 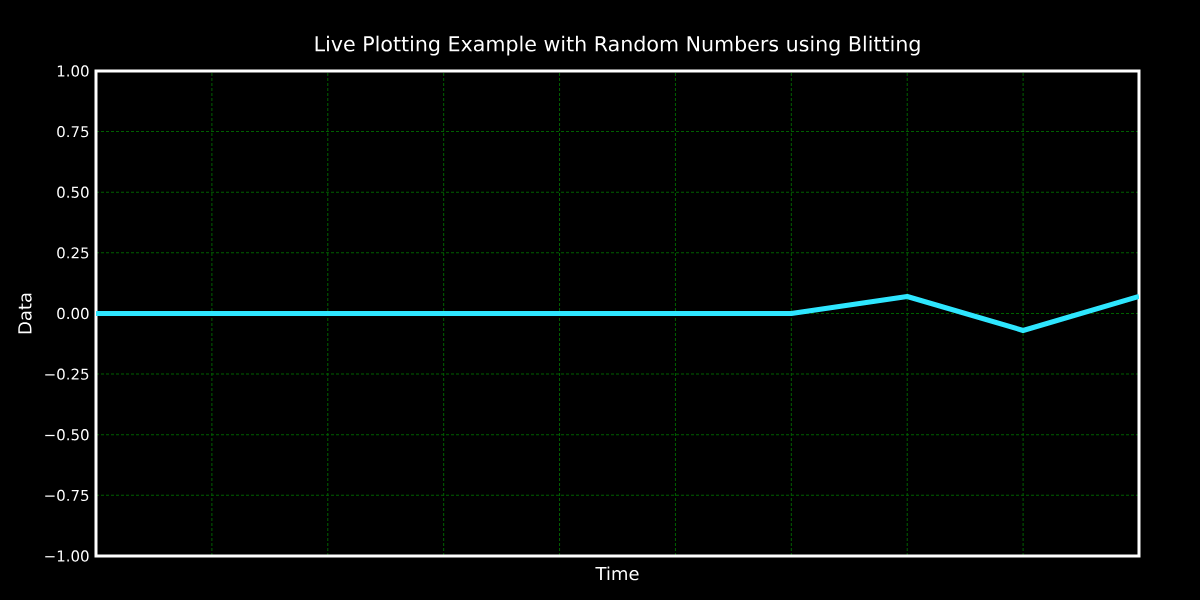 I want to click on y-tick-label: 1.00, so click(x=73, y=71).